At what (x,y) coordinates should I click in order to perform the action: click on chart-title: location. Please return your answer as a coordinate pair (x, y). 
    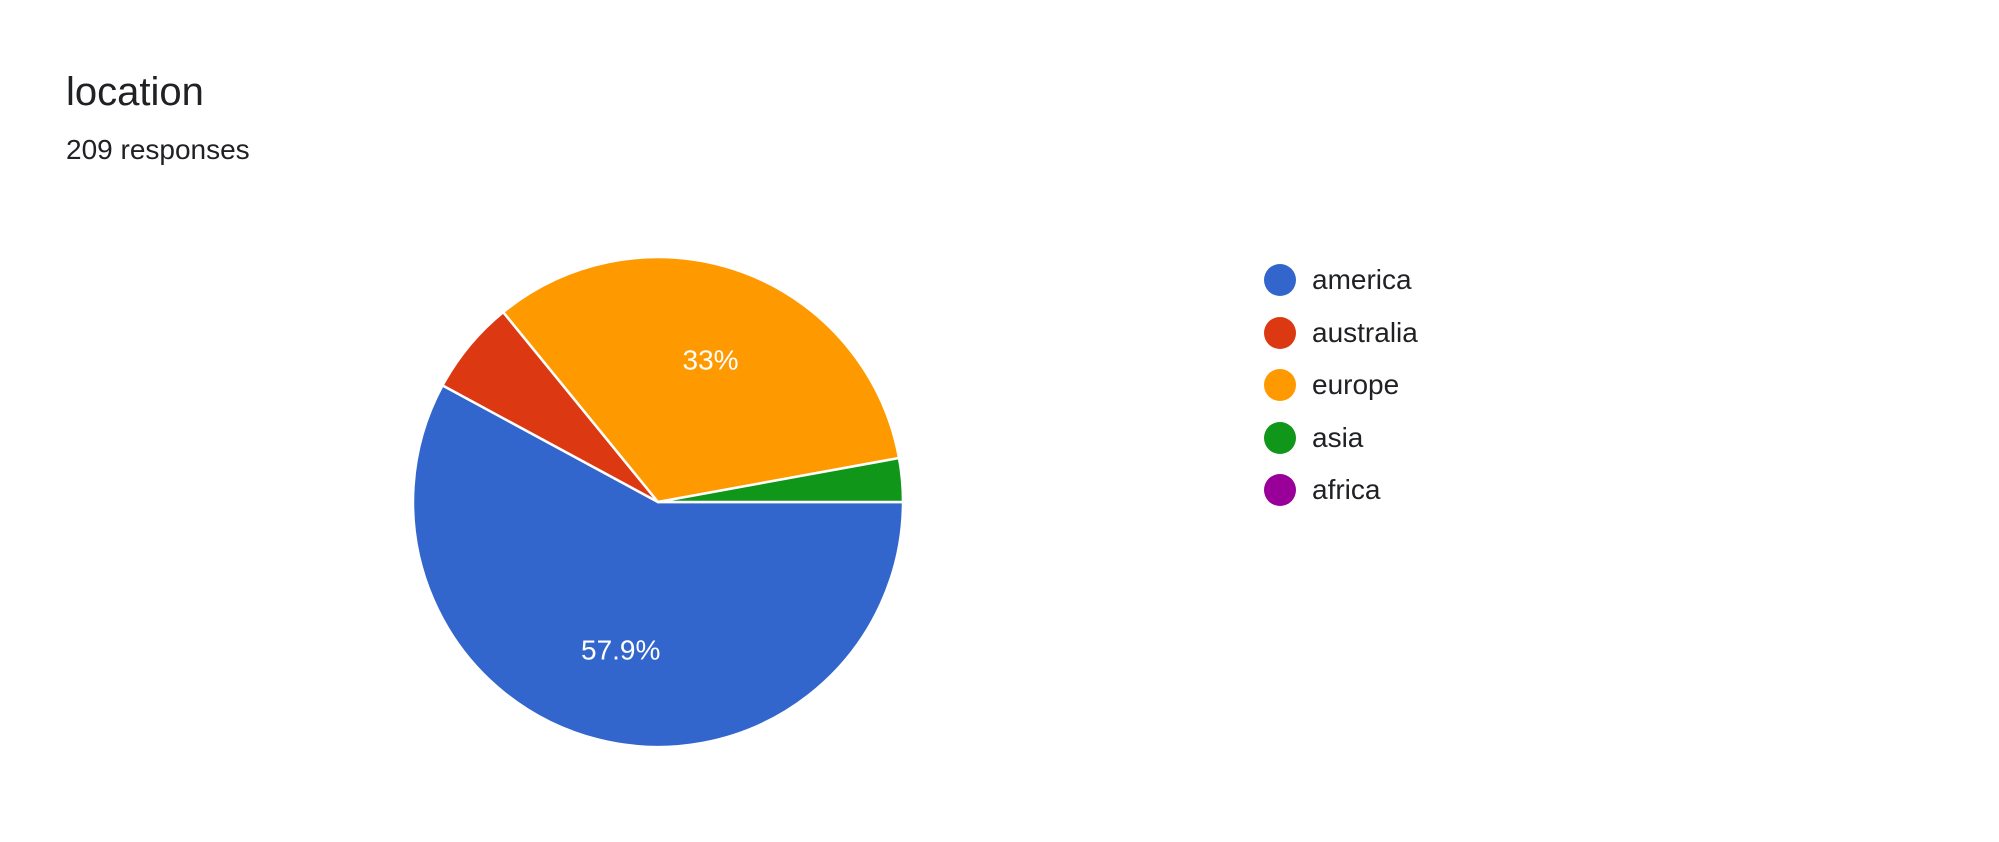
    Looking at the image, I should click on (135, 92).